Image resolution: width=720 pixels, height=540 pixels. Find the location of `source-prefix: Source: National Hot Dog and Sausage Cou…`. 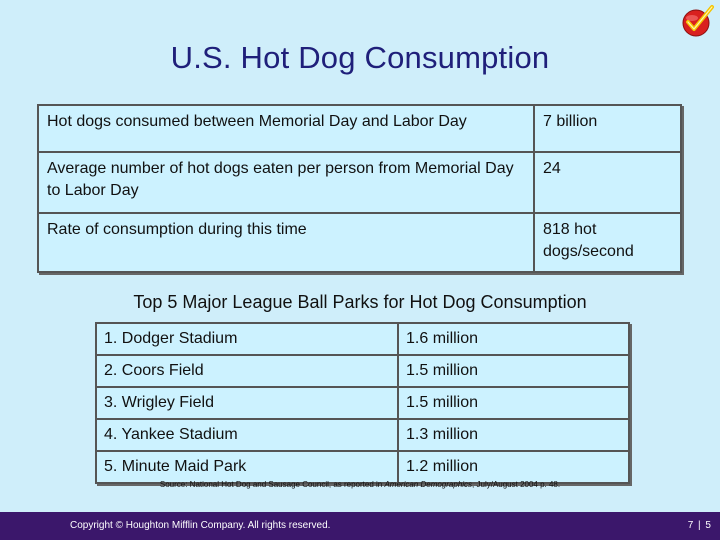

source-prefix: Source: National Hot Dog and Sausage Cou… is located at coordinates (272, 484).